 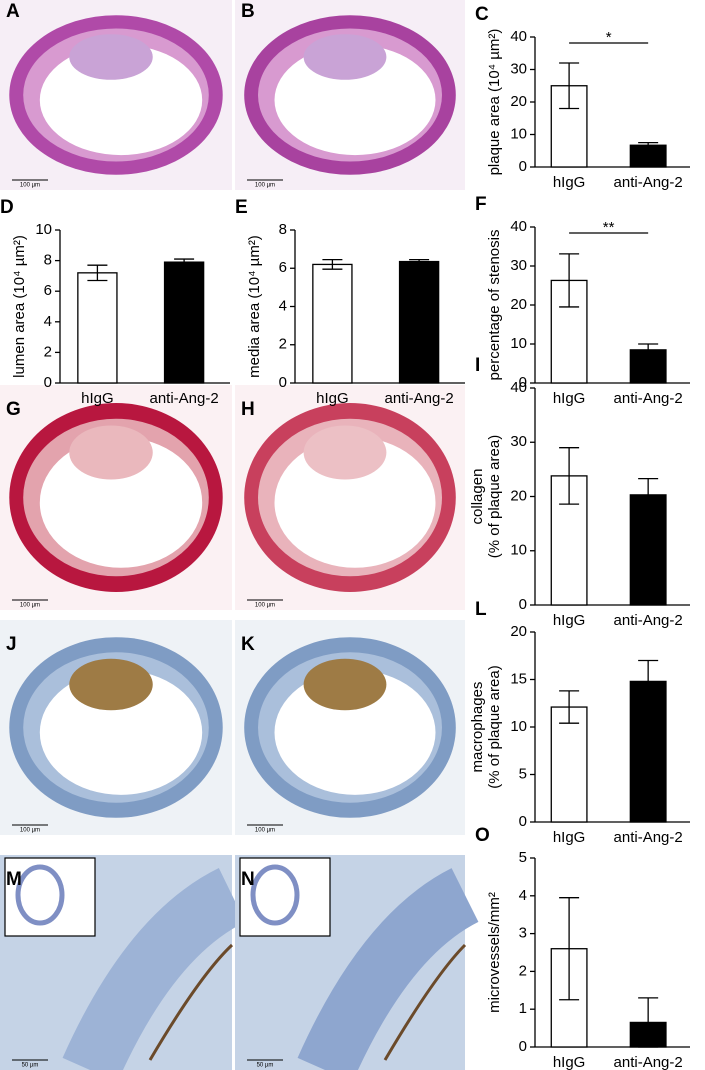 What do you see at coordinates (19, 306) in the screenshot?
I see `y-axis-label: lumen area (10⁴ µm²)` at bounding box center [19, 306].